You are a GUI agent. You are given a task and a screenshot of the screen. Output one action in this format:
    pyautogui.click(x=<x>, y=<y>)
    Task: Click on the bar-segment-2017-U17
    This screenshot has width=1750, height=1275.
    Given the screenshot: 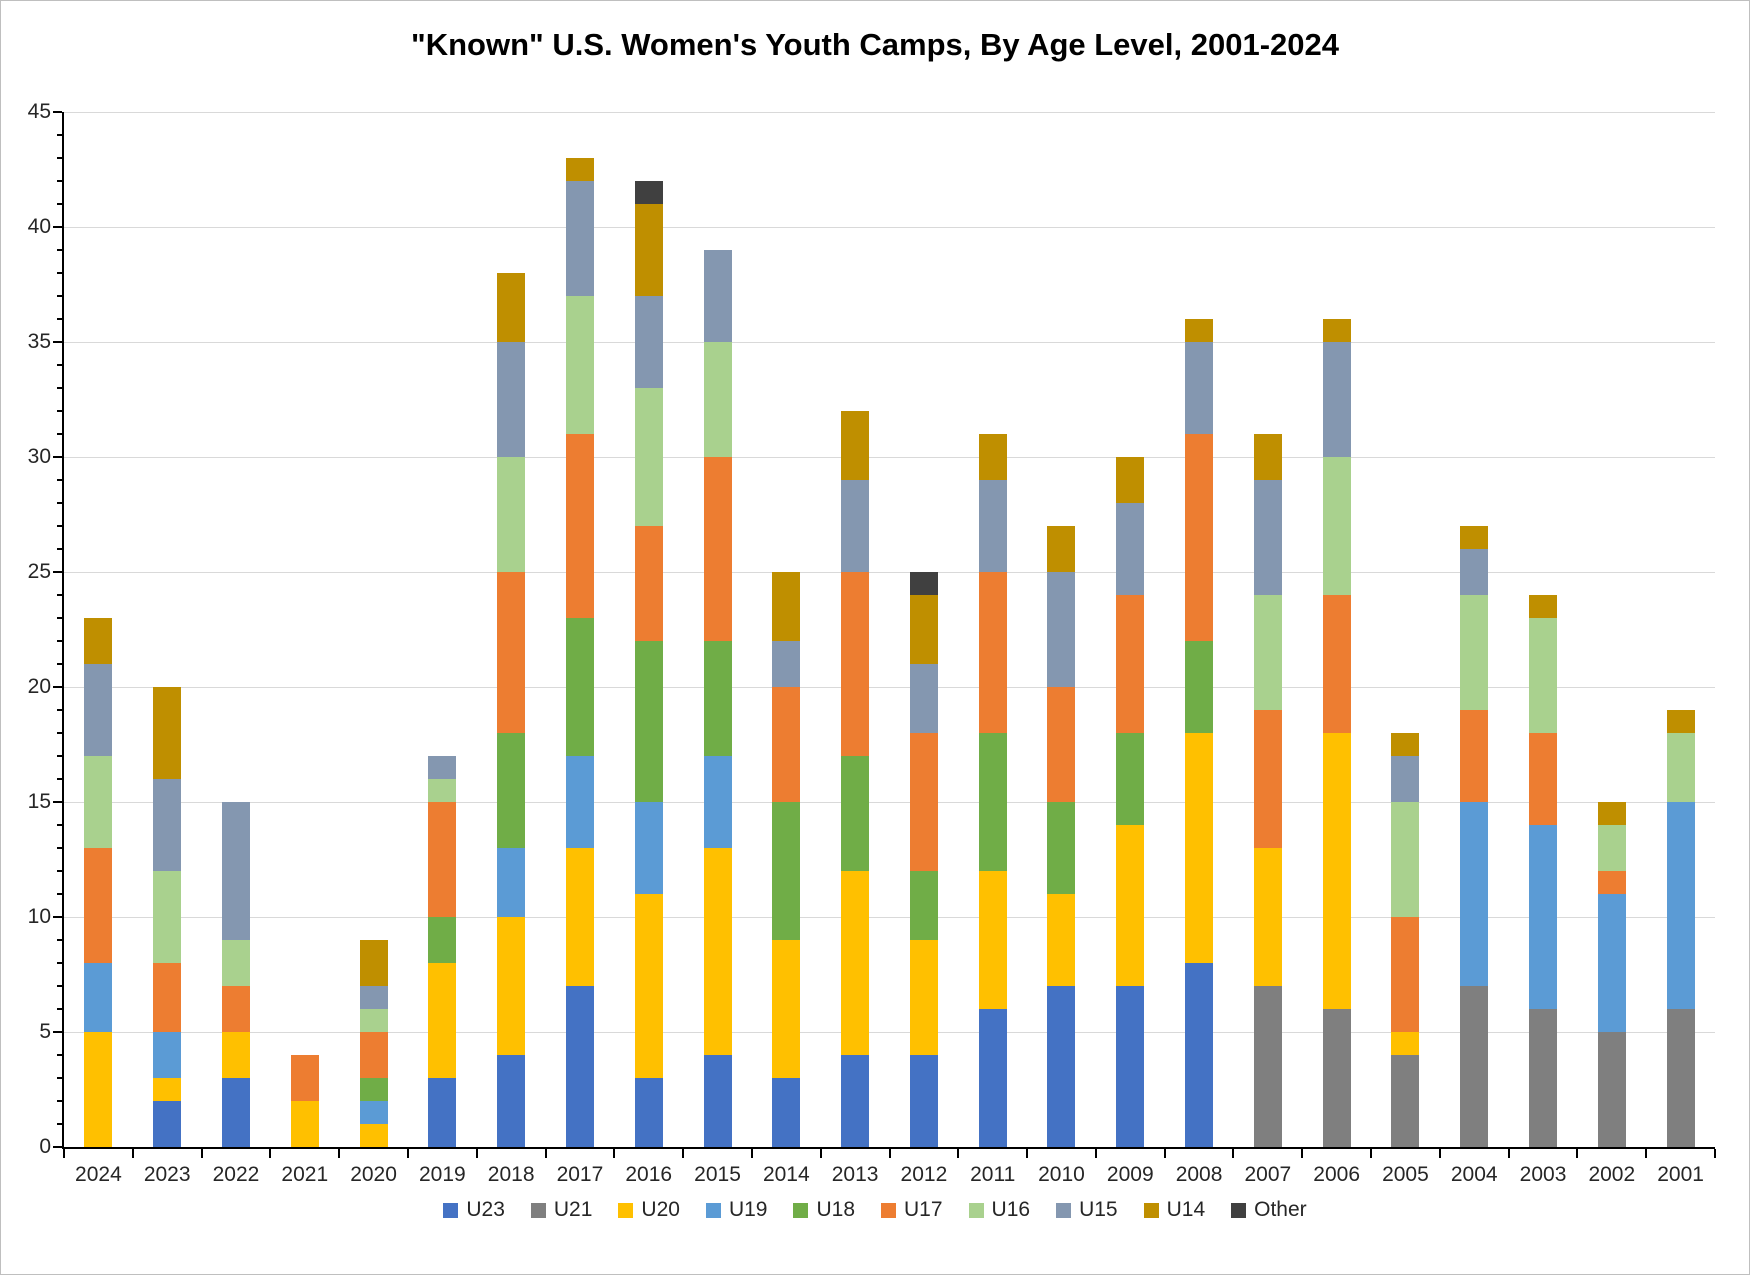 What is the action you would take?
    pyautogui.click(x=579, y=526)
    